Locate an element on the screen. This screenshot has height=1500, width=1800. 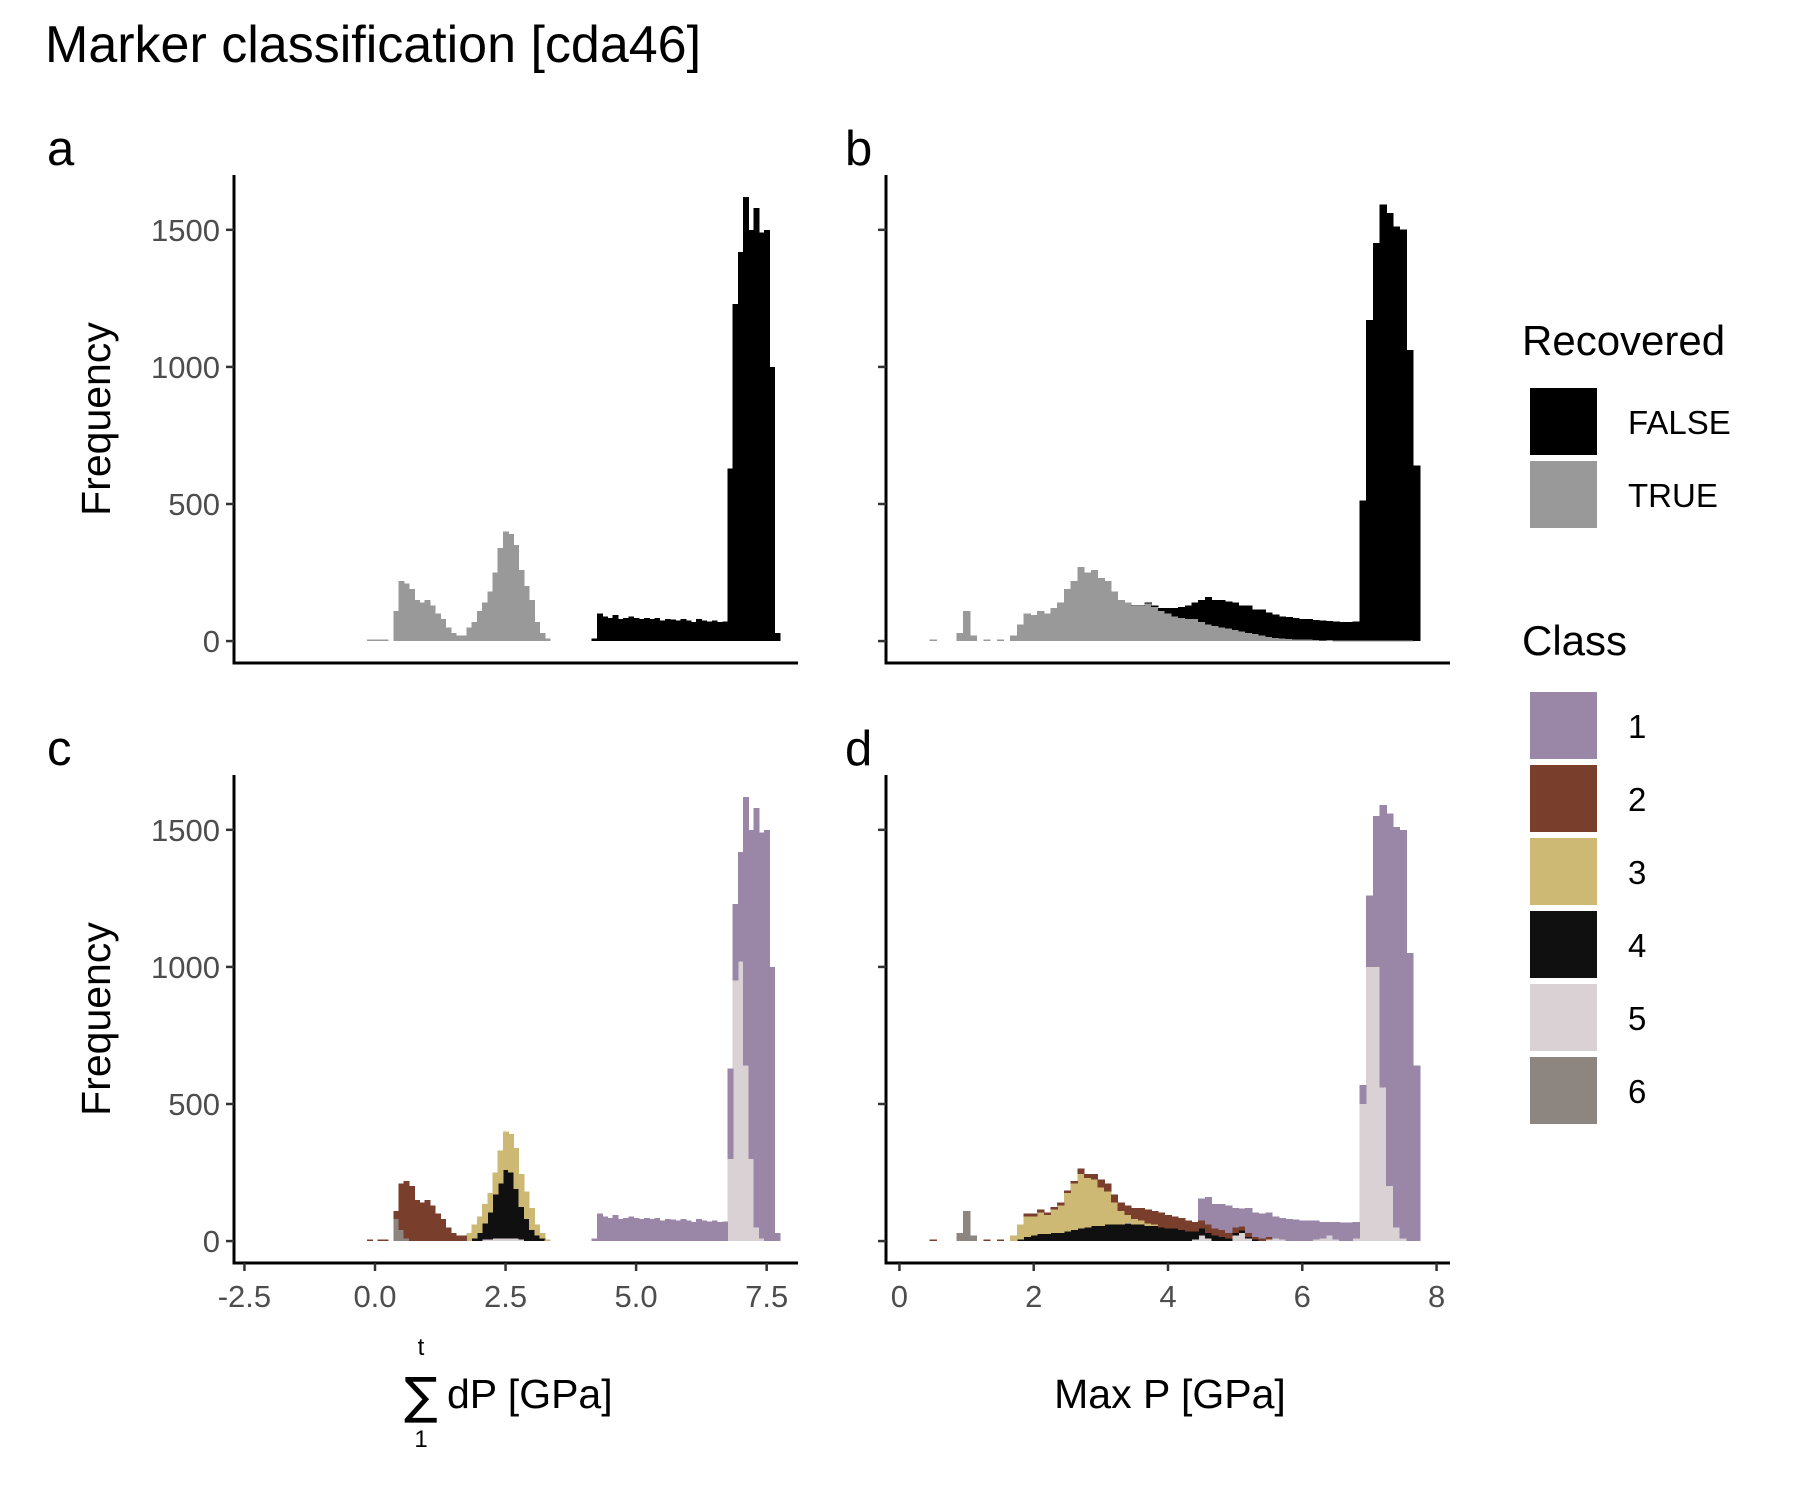
x-tick-label-c-4: 7.5 is located at coordinates (766, 1296).